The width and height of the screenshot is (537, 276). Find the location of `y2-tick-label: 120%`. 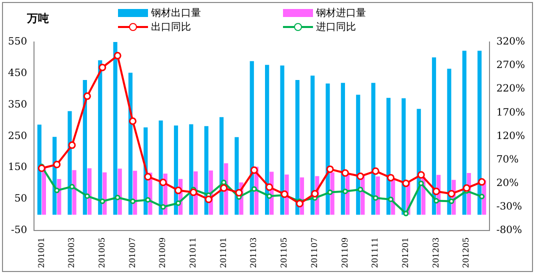

y2-tick-label: 120% is located at coordinates (511, 136).